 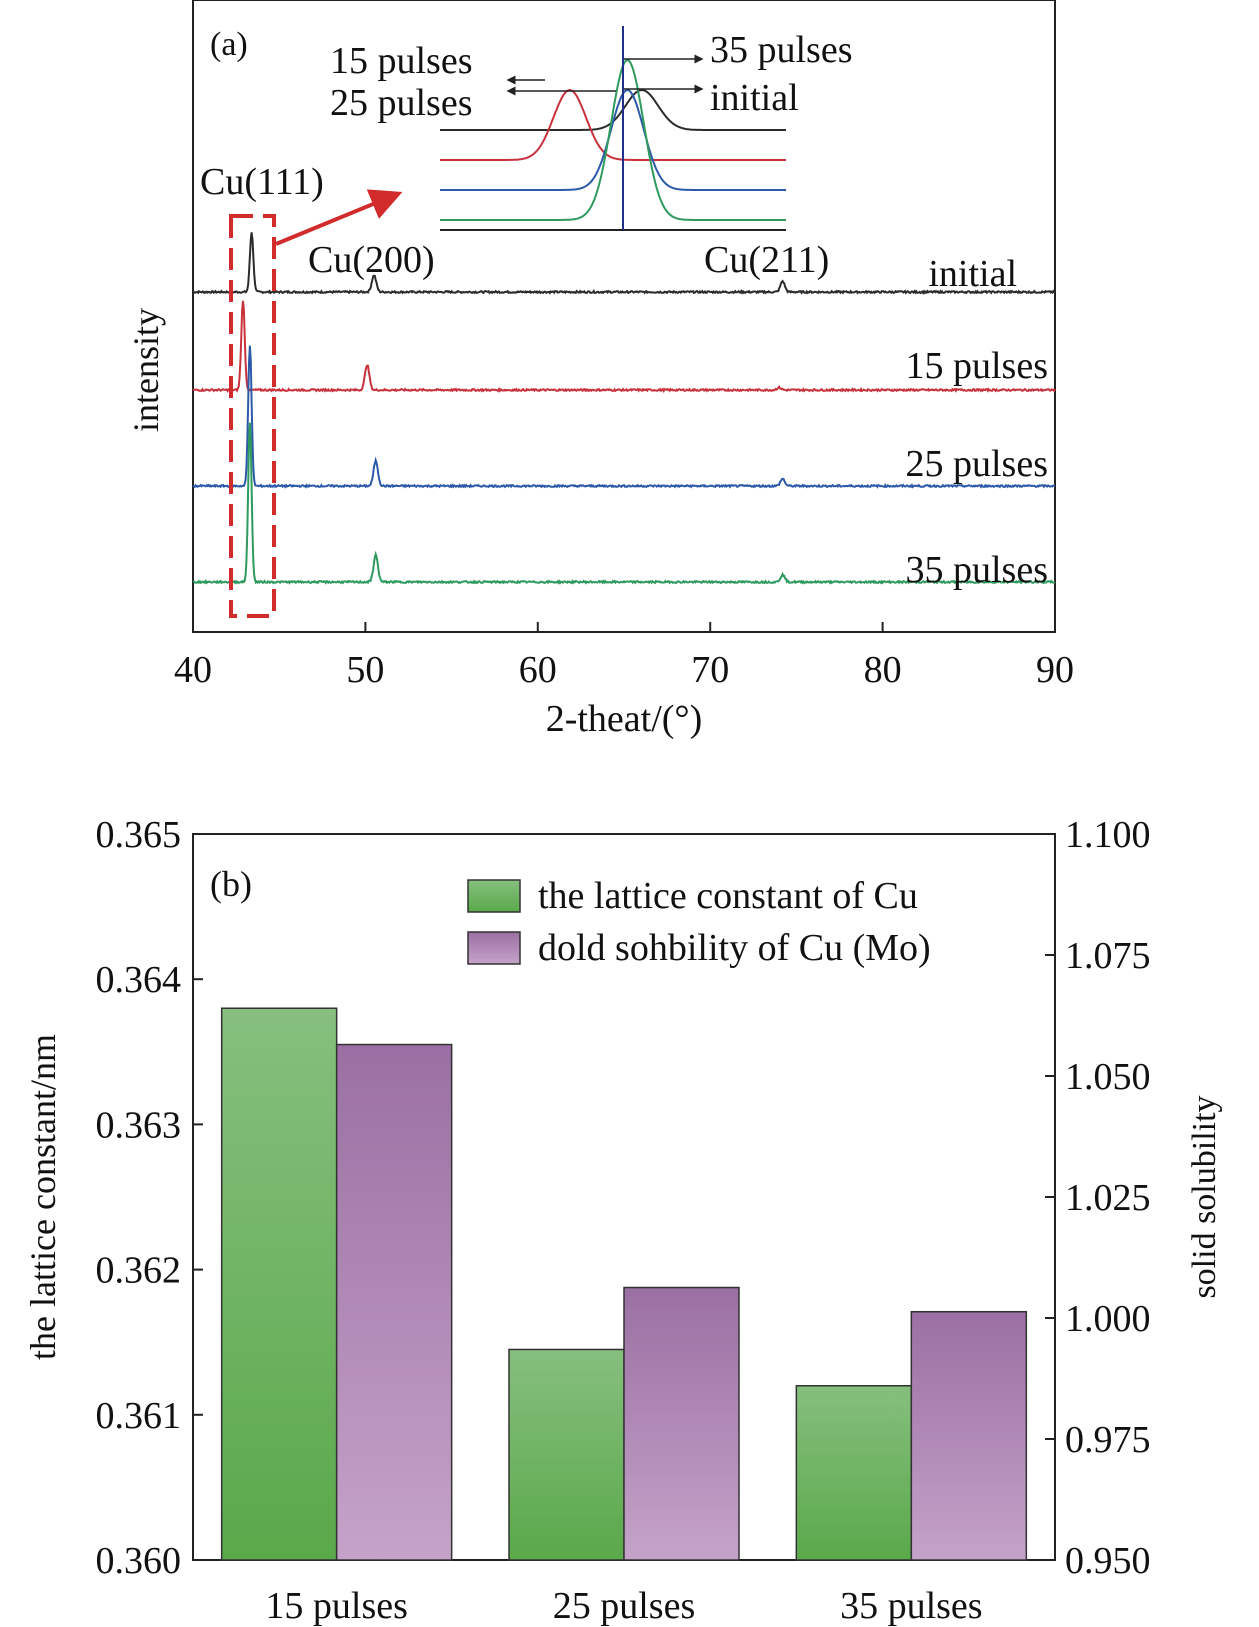 What do you see at coordinates (972, 274) in the screenshot?
I see `trace-label-initial: initial` at bounding box center [972, 274].